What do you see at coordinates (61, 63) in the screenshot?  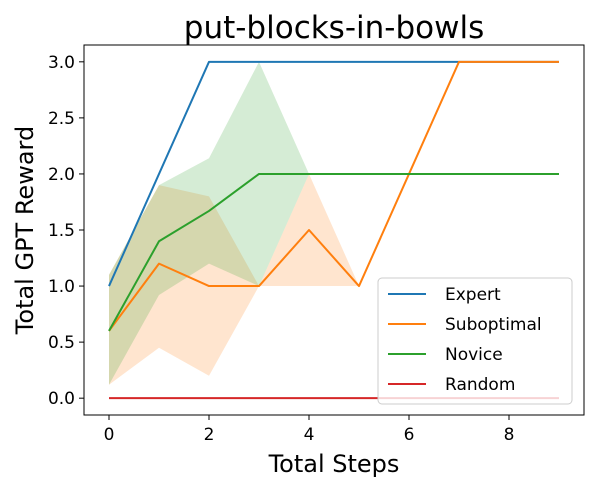 I see `y-tick-label: 3.0` at bounding box center [61, 63].